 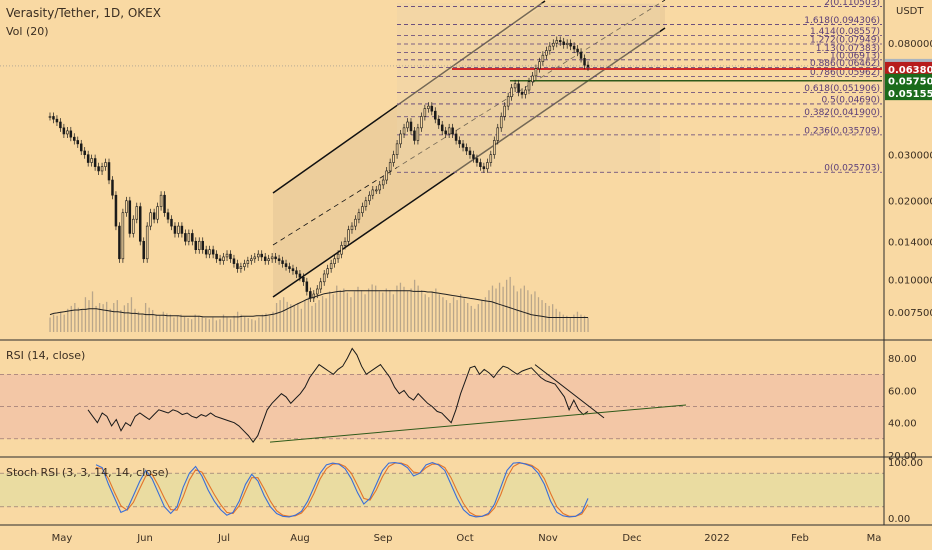 I want to click on fib-level-label: 0.5(0.04690), so click(x=850, y=100).